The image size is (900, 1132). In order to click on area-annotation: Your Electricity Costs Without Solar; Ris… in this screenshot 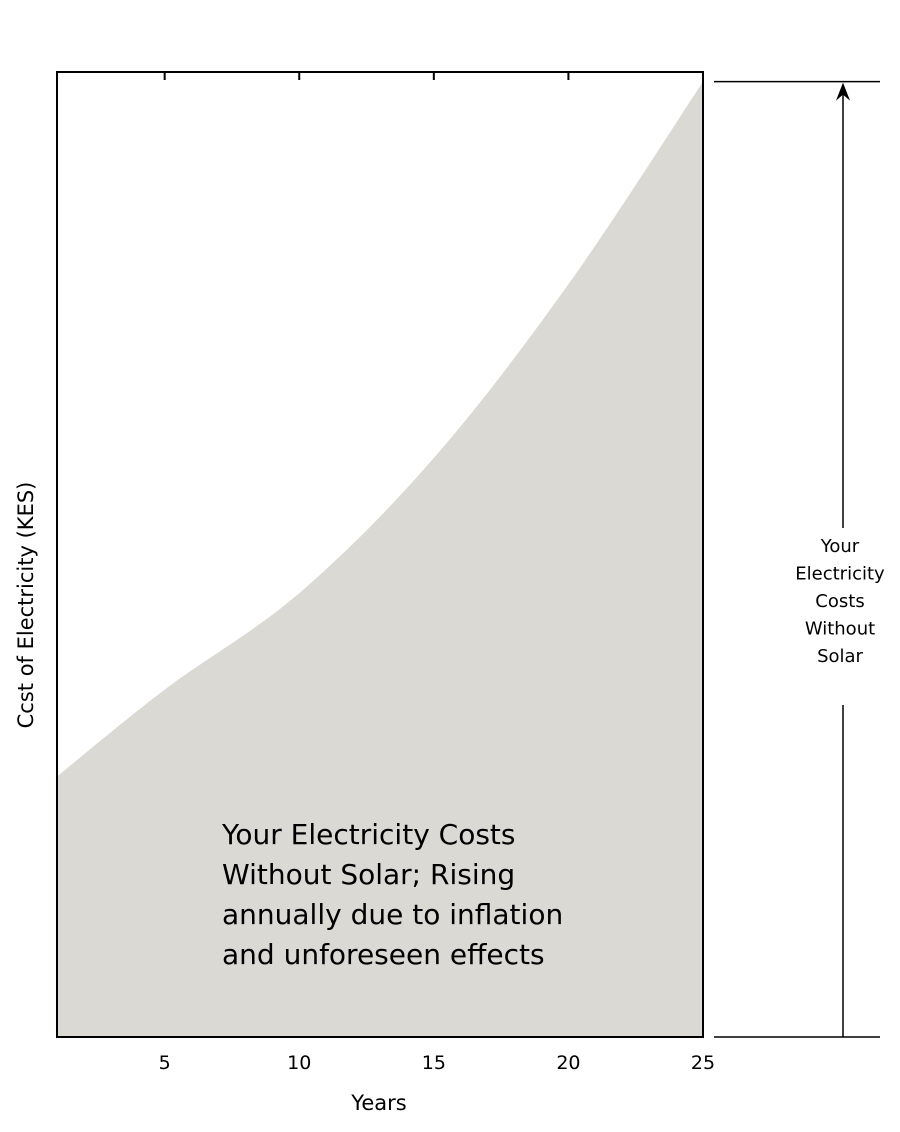, I will do `click(392, 894)`.